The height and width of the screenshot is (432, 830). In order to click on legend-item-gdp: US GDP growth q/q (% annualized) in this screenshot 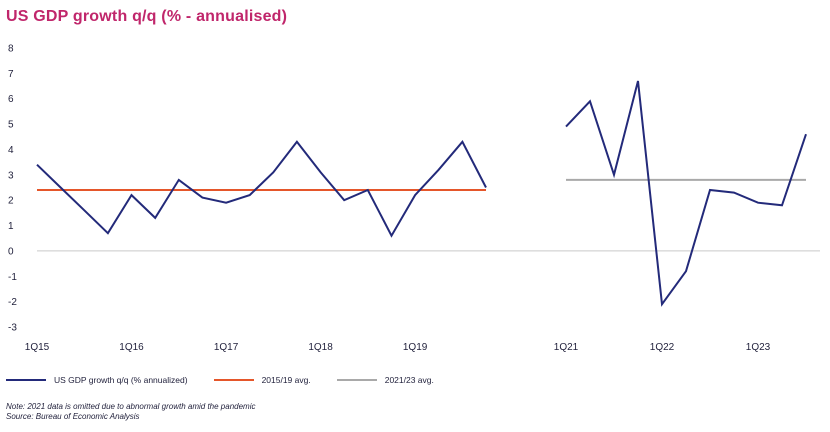, I will do `click(97, 380)`.